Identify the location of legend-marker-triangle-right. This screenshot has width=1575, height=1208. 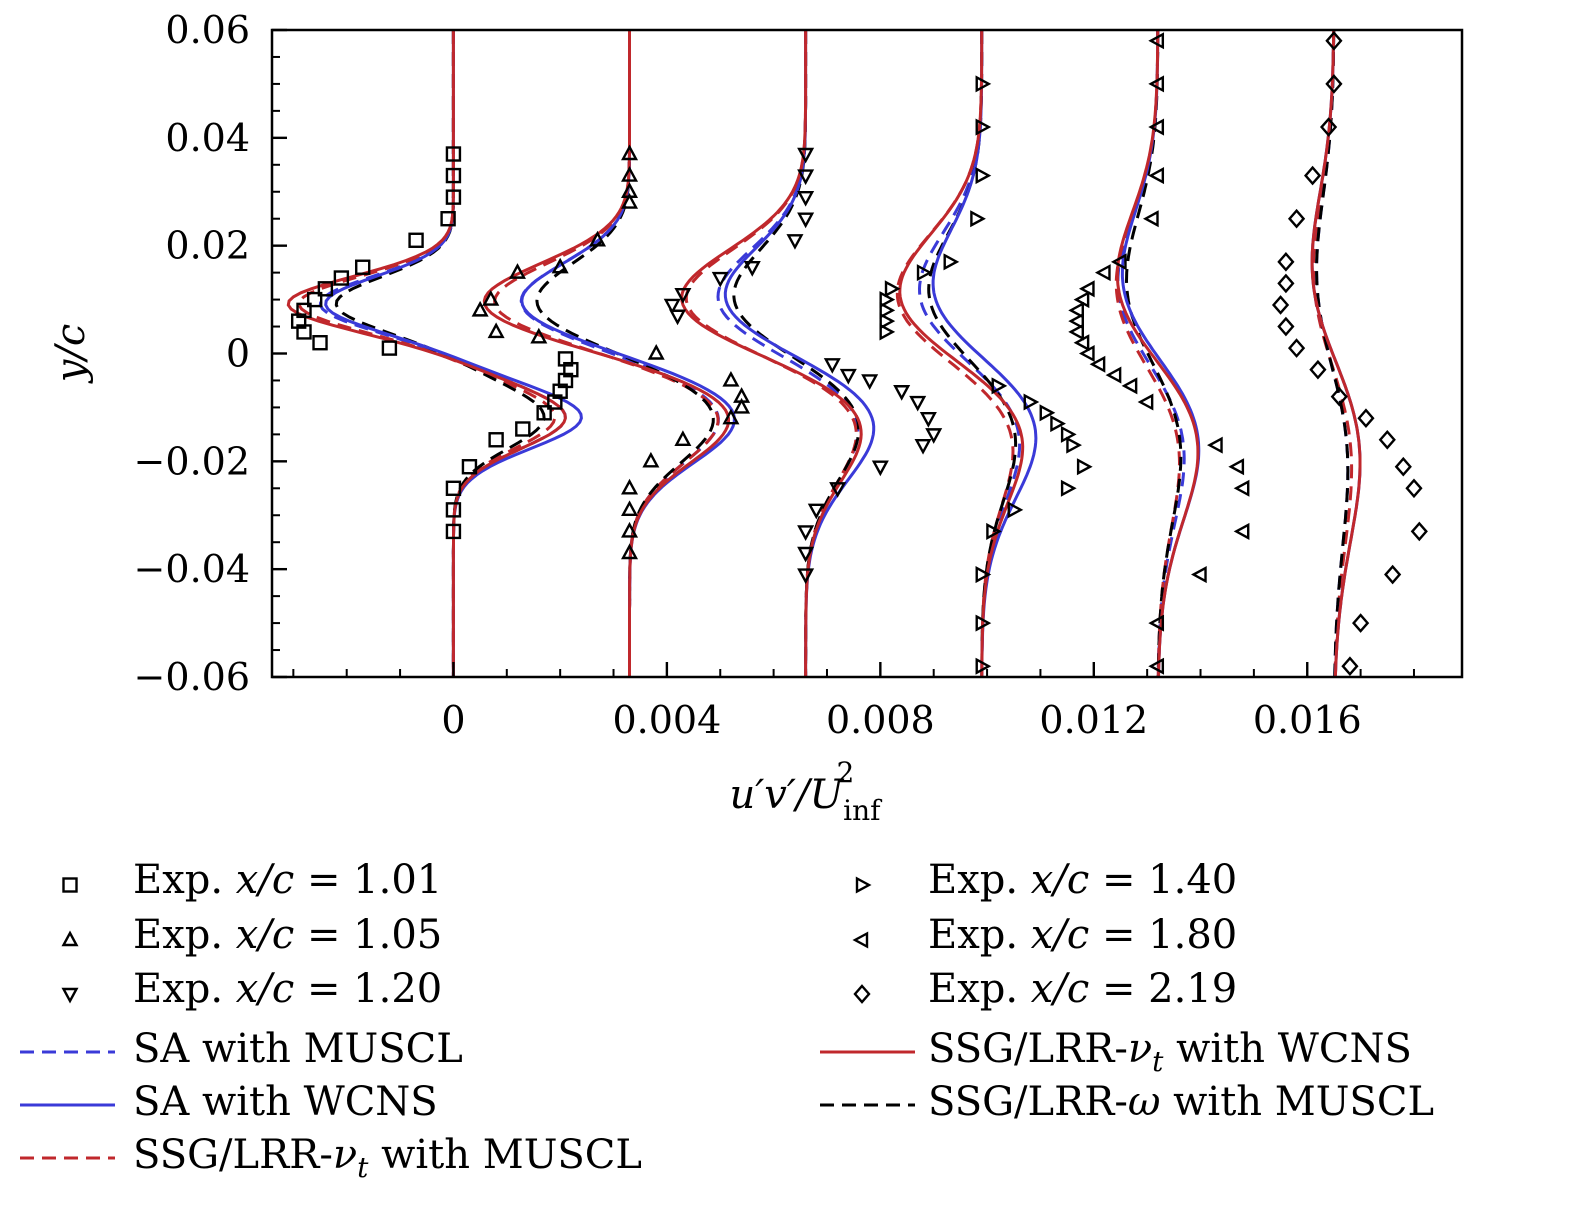
(863, 885).